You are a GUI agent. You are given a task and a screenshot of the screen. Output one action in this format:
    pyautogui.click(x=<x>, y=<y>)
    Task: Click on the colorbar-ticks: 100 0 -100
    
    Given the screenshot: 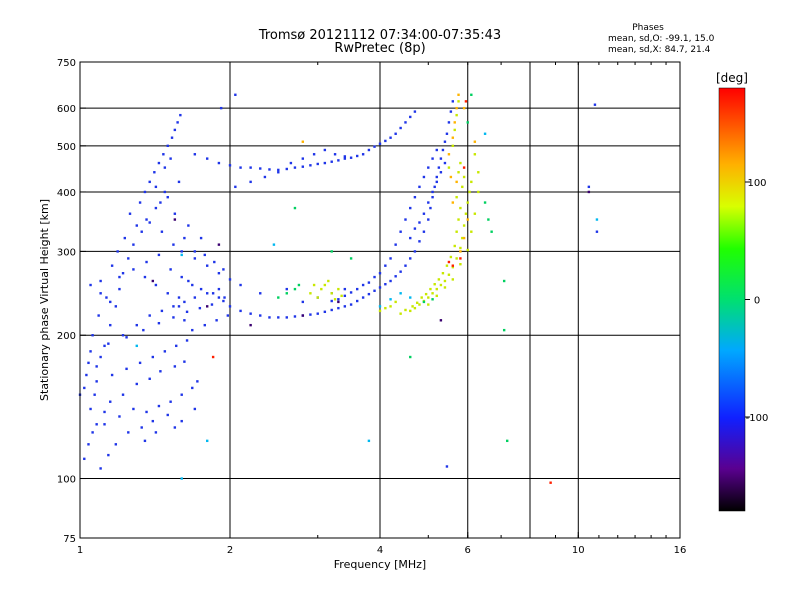 What is the action you would take?
    pyautogui.click(x=756, y=301)
    